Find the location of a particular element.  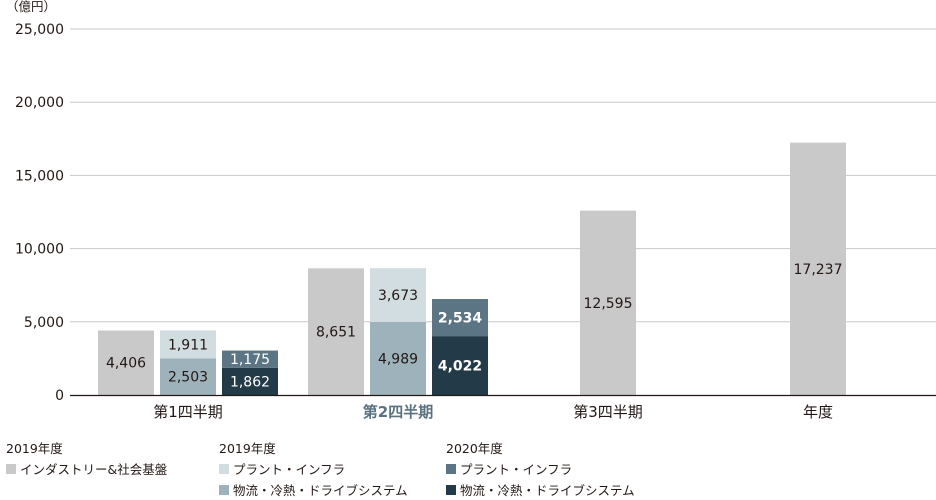

data-label: 1,175 is located at coordinates (250, 360).